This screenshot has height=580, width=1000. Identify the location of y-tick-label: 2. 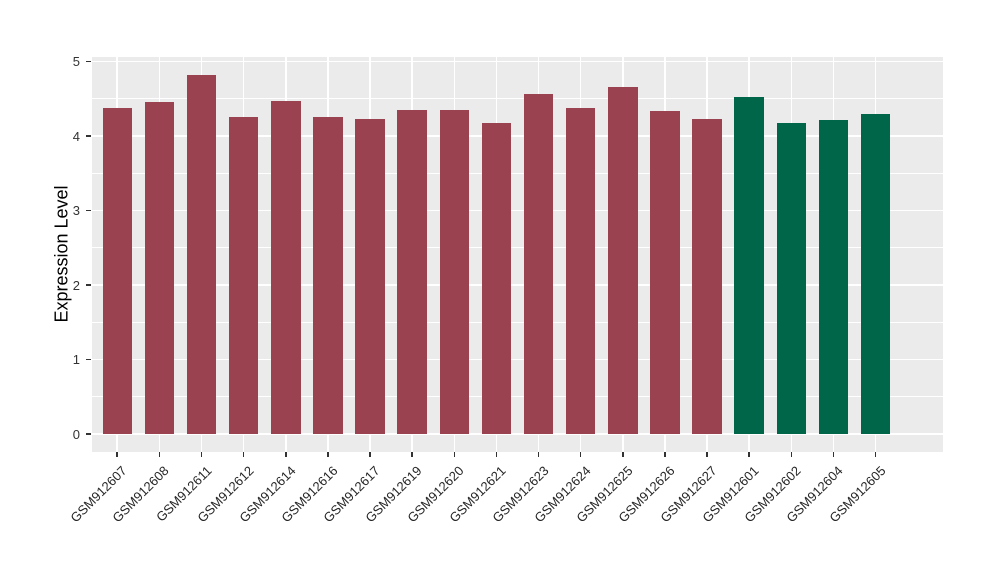
(76, 285).